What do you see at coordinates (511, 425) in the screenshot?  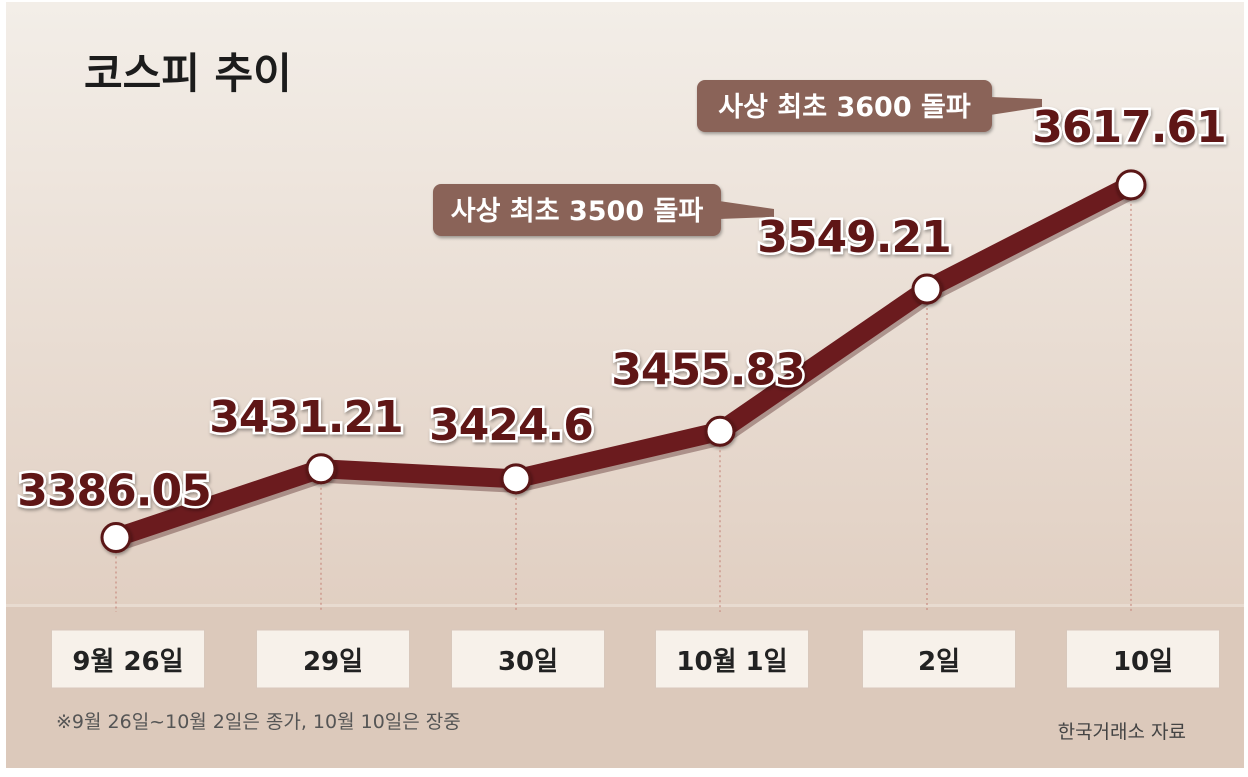 I see `value-label-3: 3424.6` at bounding box center [511, 425].